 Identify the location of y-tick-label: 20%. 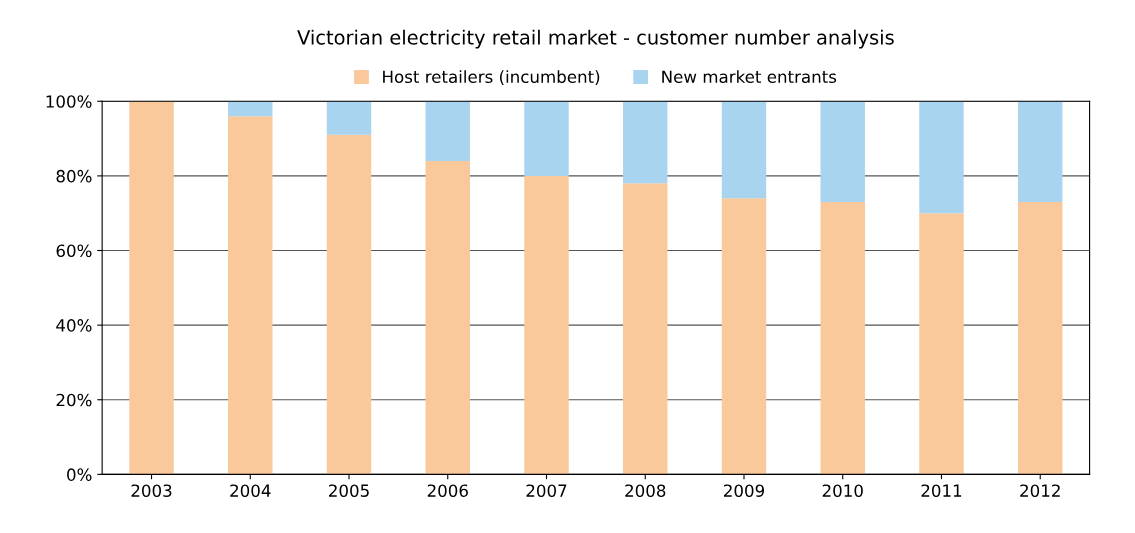
(74, 400).